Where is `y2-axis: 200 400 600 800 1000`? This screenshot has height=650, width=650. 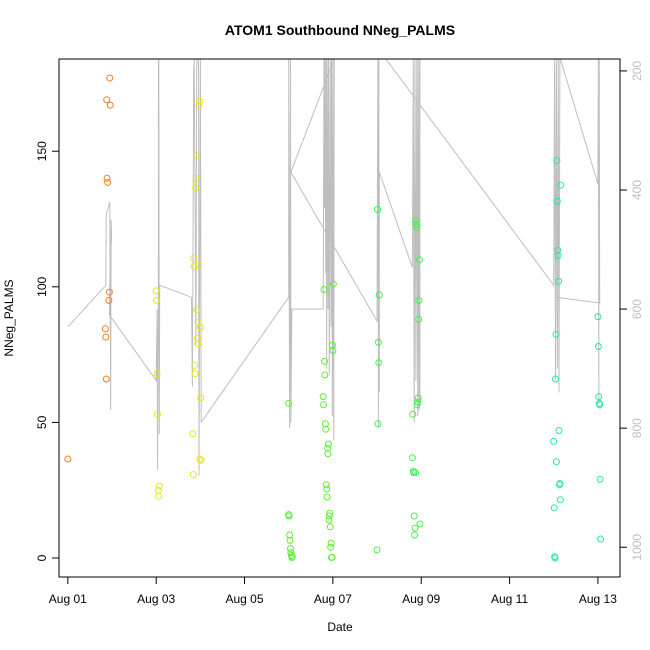 y2-axis: 200 400 600 800 1000 is located at coordinates (631, 311).